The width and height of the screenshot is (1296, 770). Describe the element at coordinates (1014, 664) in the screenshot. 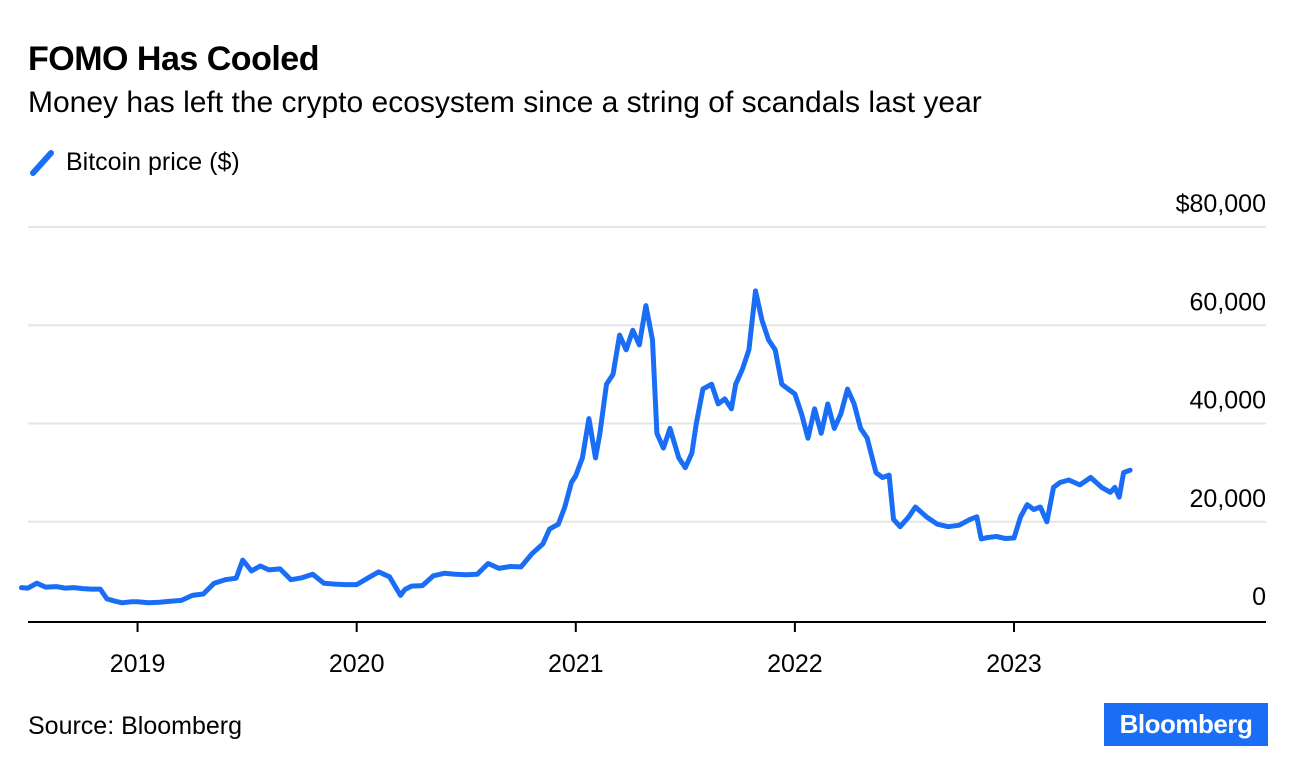

I see `x-tick-label: 2023` at that location.